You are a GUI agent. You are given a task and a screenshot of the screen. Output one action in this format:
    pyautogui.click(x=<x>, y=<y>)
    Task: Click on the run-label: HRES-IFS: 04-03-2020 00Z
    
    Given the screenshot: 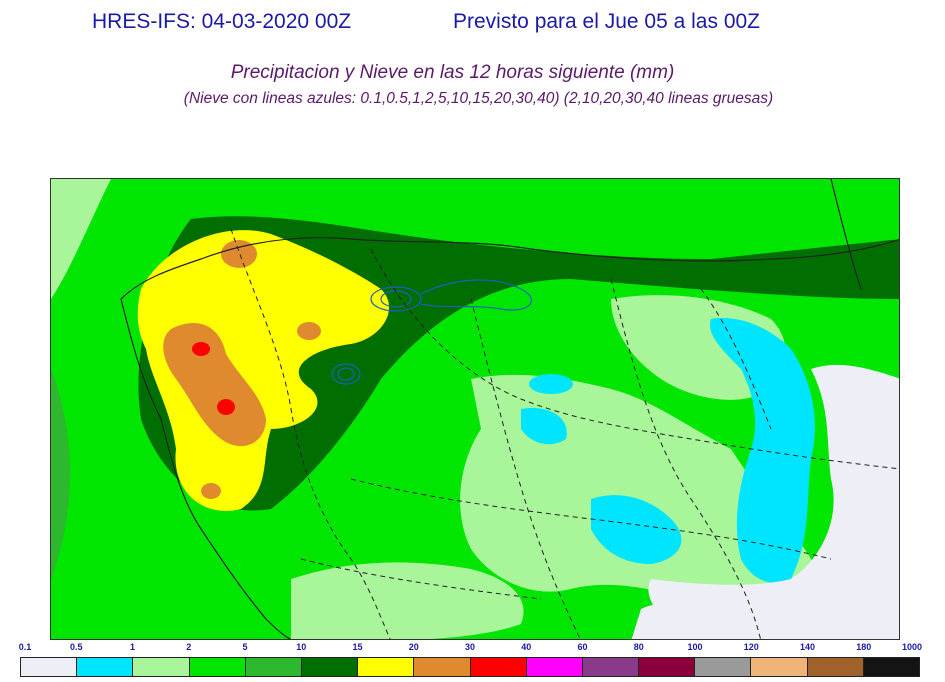 What is the action you would take?
    pyautogui.click(x=222, y=21)
    